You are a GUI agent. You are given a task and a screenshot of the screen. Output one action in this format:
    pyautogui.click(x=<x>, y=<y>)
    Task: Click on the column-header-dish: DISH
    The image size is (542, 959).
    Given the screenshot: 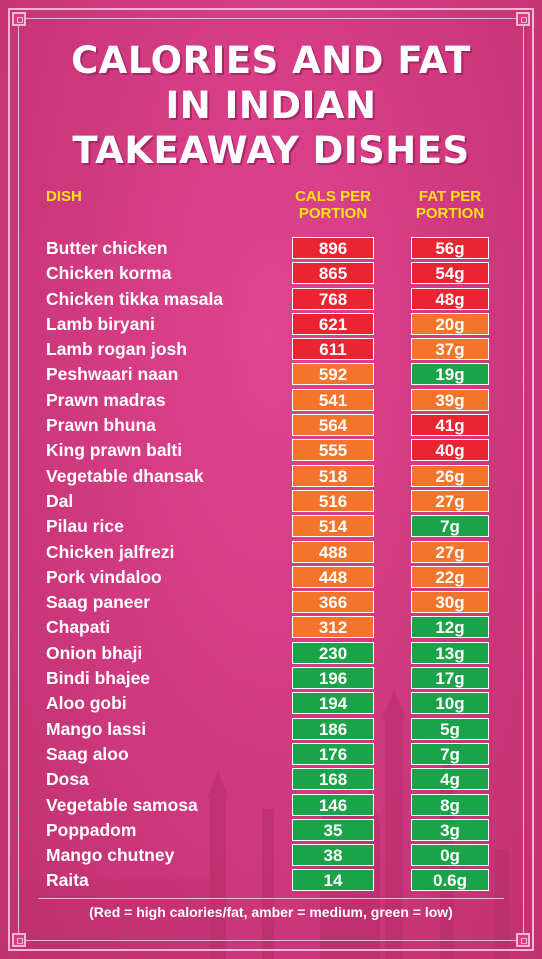 What is the action you would take?
    pyautogui.click(x=64, y=196)
    